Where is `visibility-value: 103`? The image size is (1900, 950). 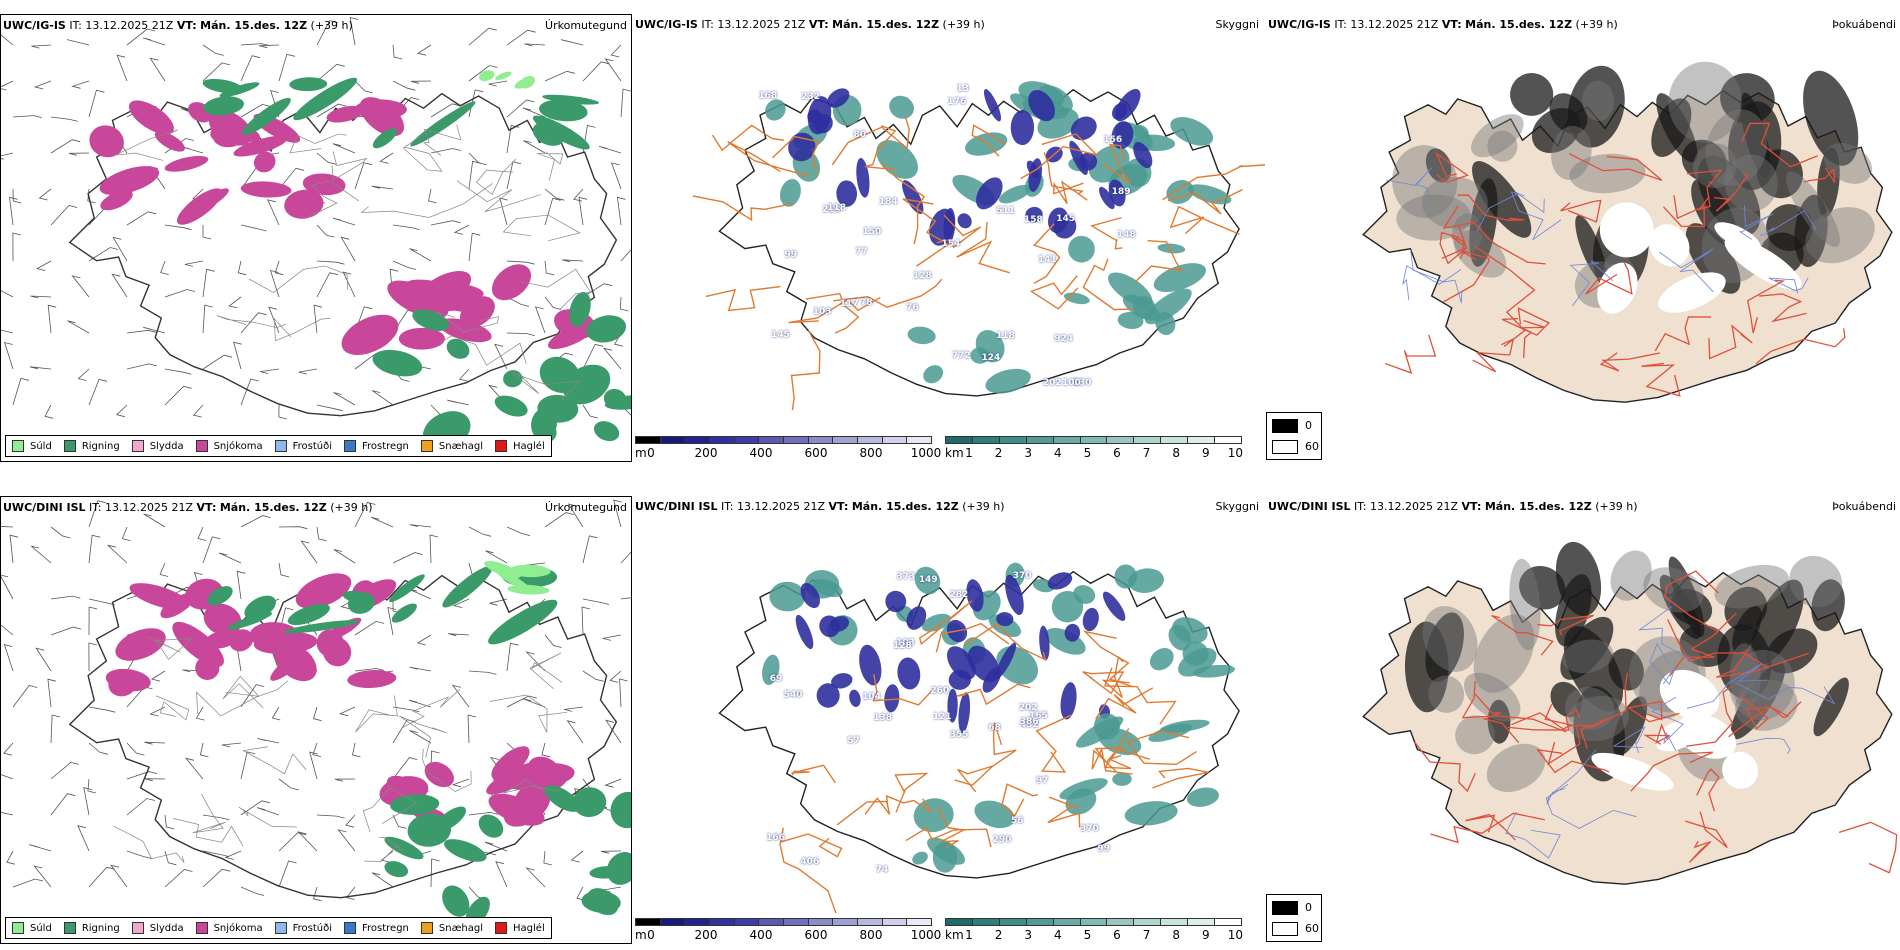
visibility-value: 103 is located at coordinates (822, 312).